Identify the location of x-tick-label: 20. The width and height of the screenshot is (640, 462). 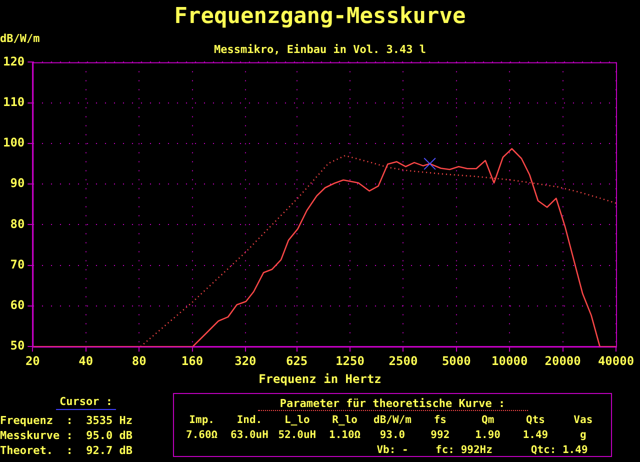
(32, 361).